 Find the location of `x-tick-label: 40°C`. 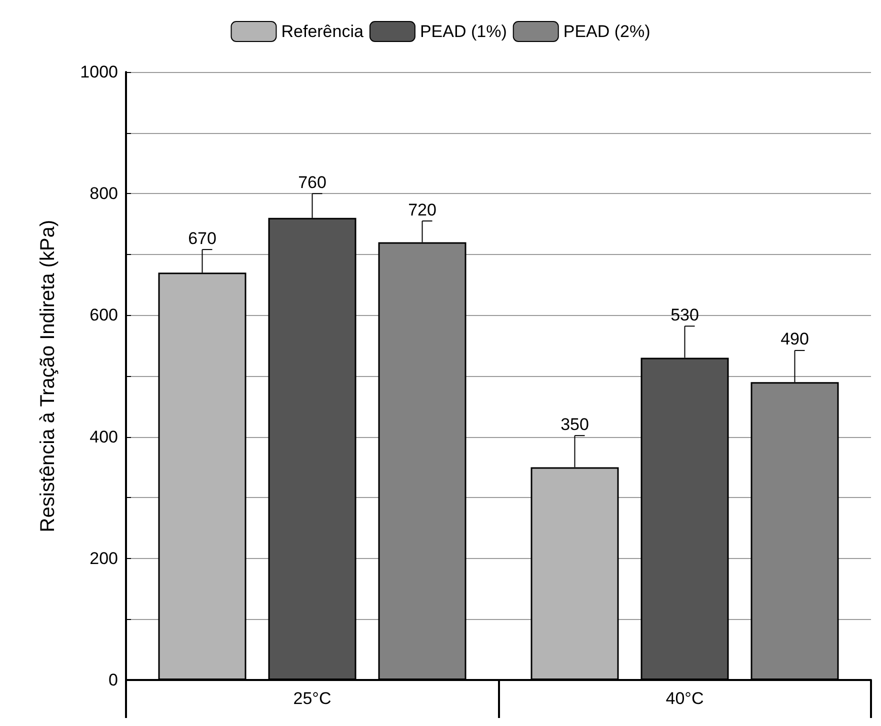

x-tick-label: 40°C is located at coordinates (685, 698).